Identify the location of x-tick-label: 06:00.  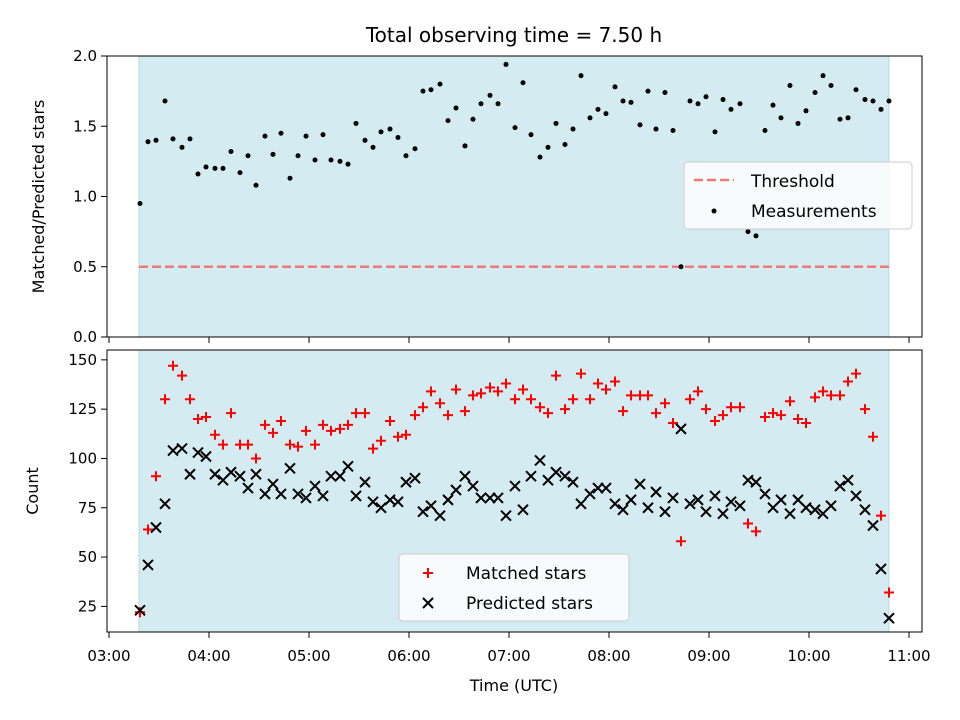
(408, 656).